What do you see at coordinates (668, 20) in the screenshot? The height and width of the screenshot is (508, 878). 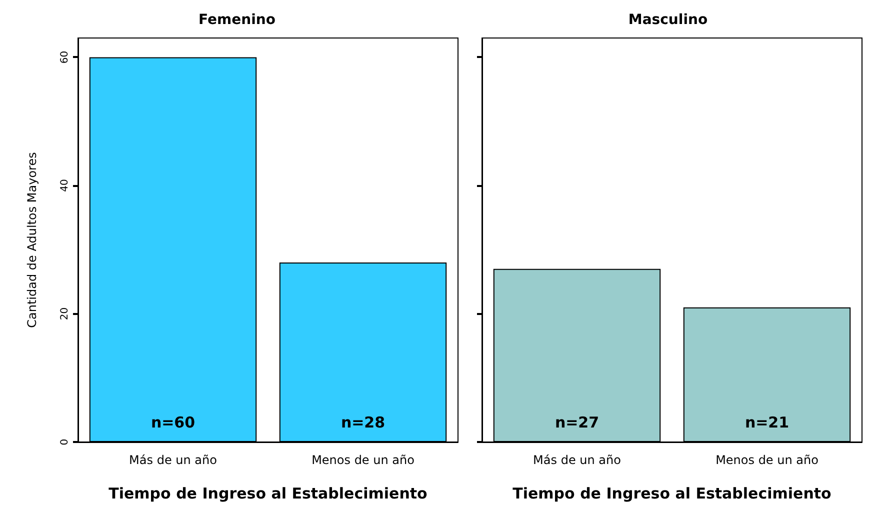 I see `chart-title: Masculino` at bounding box center [668, 20].